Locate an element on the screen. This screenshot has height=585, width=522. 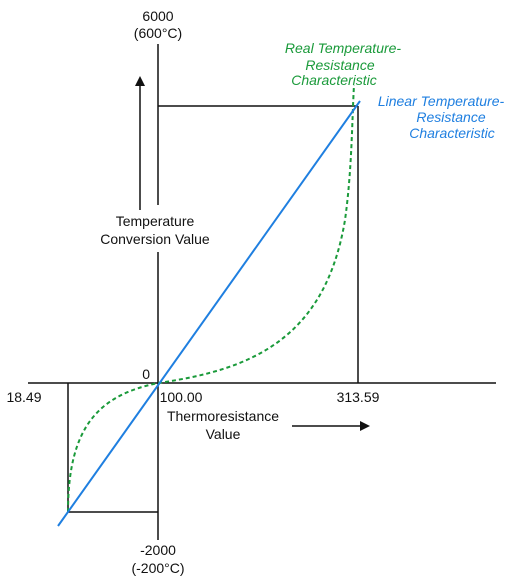
y-top-celsius-label: (600°C) is located at coordinates (158, 33).